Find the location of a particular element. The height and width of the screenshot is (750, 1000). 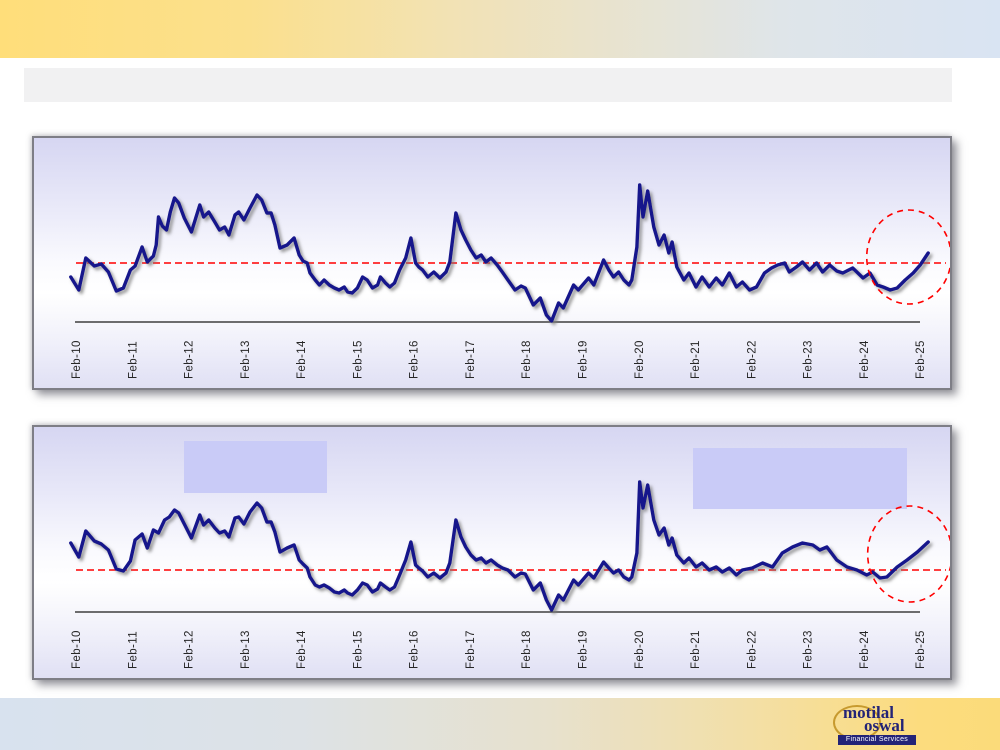

top-gradient-banner is located at coordinates (500, 29).